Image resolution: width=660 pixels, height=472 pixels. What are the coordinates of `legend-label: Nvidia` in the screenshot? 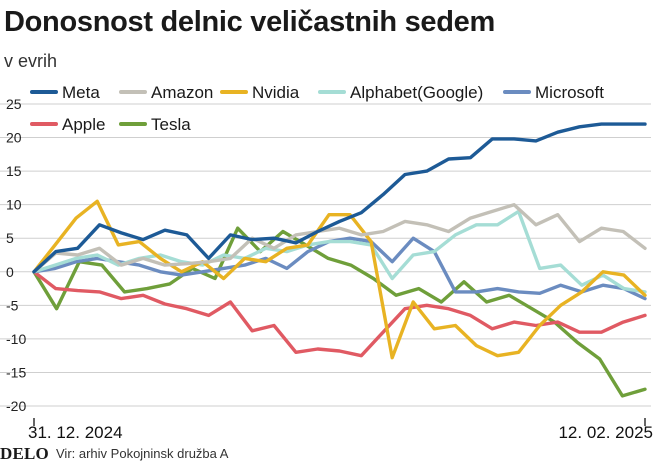 It's located at (276, 92).